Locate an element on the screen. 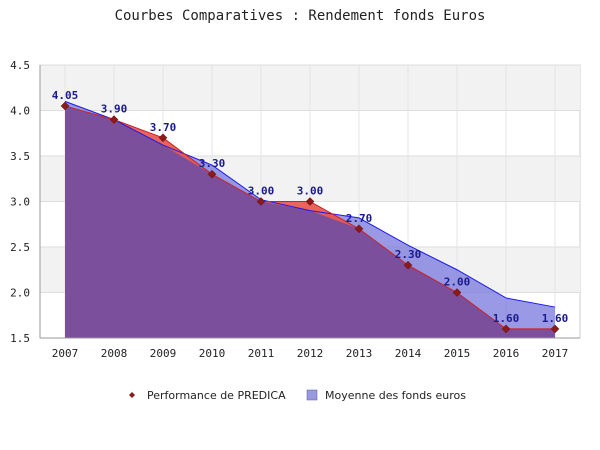  y-tick-label: 3.5 is located at coordinates (20, 156).